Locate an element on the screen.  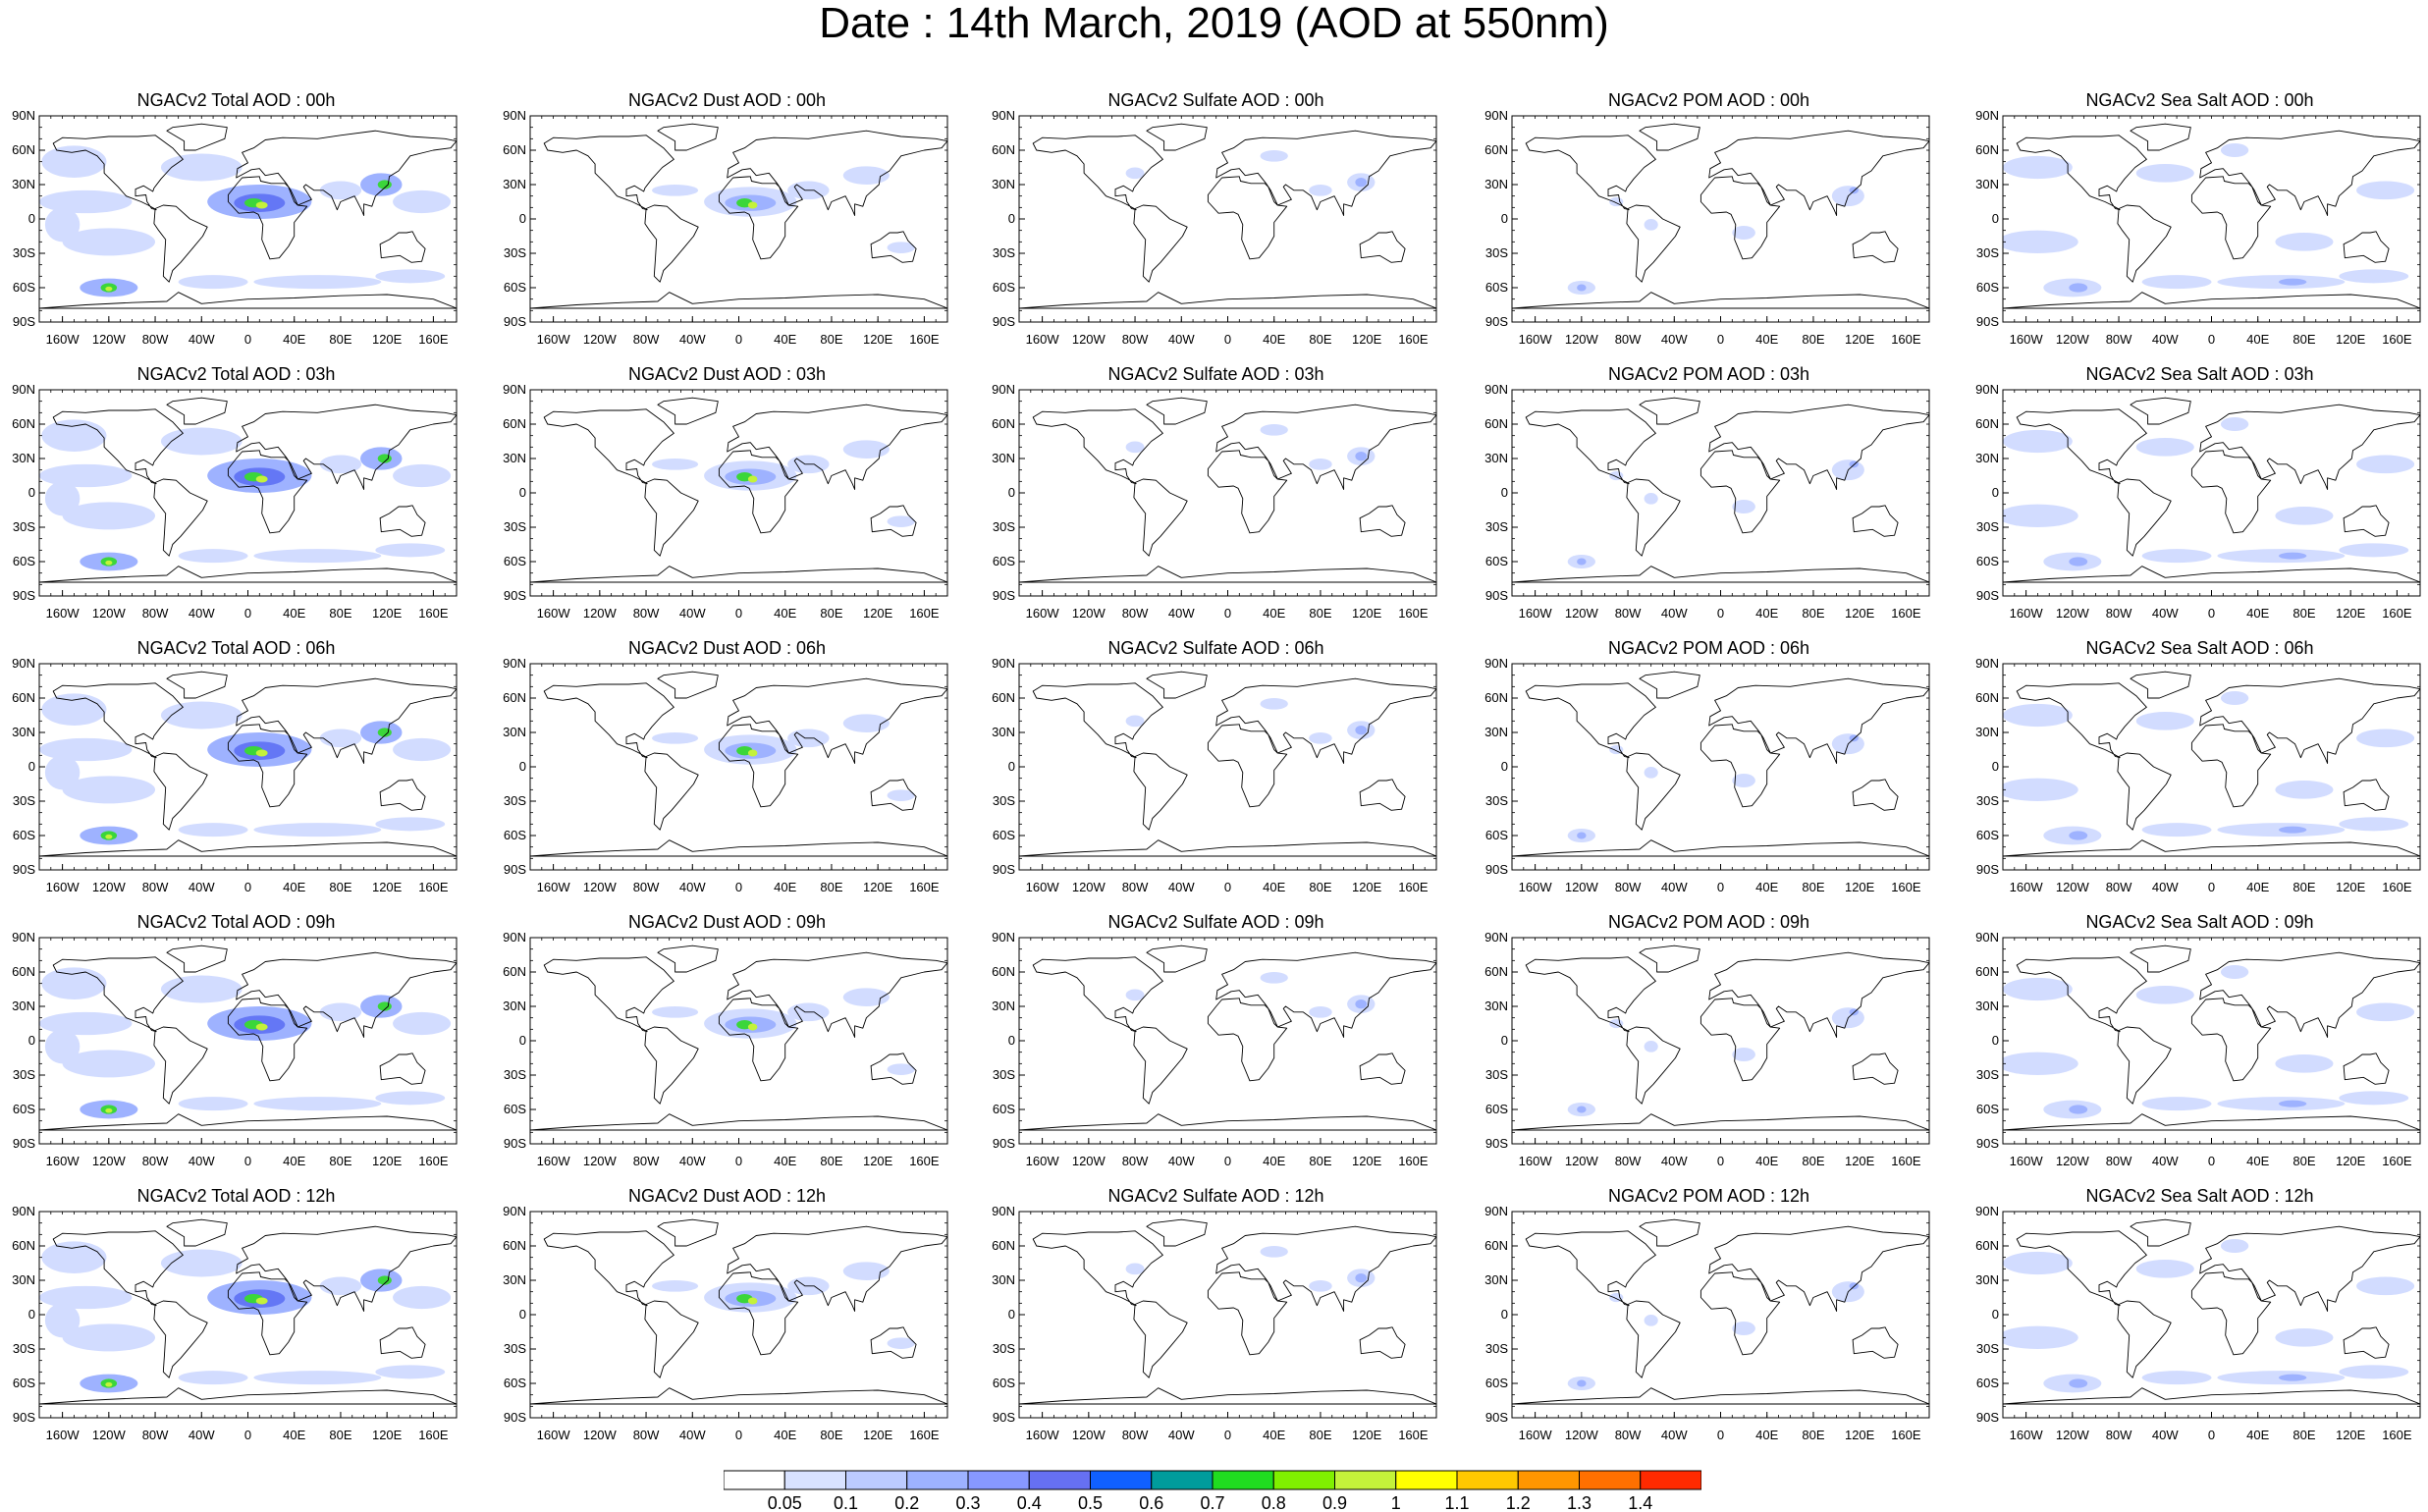
panel-title: NGACv2 Sulfate AOD : 03h is located at coordinates (1216, 374).